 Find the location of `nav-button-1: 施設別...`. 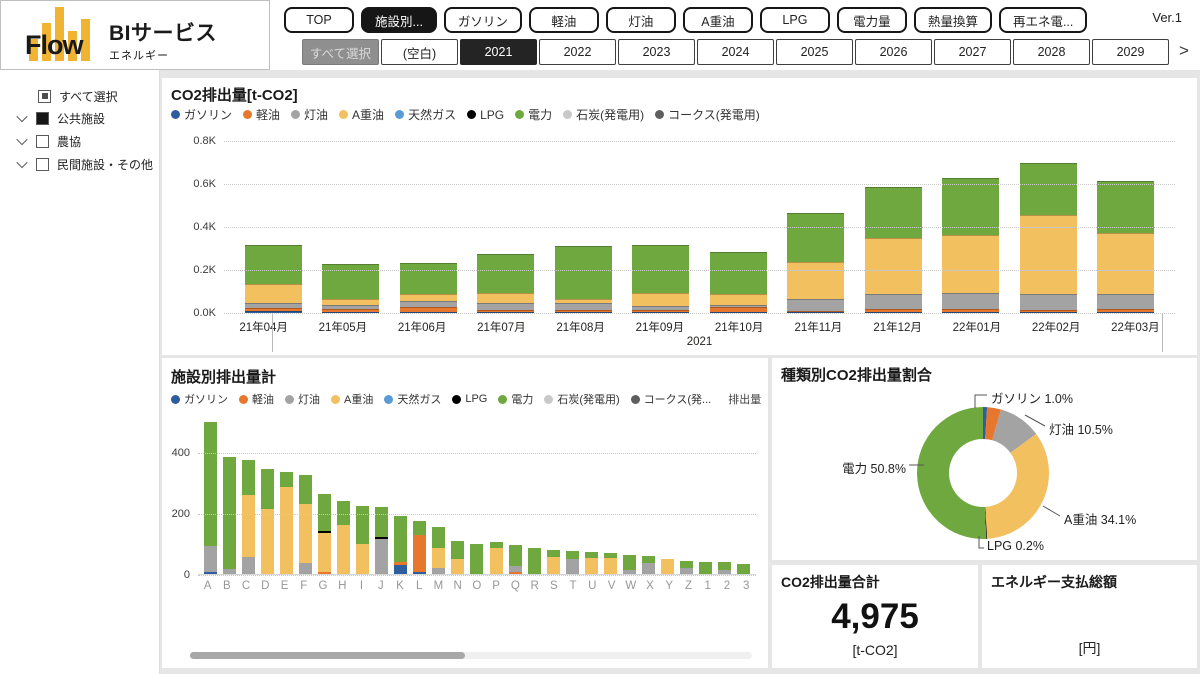

nav-button-1: 施設別... is located at coordinates (399, 20).